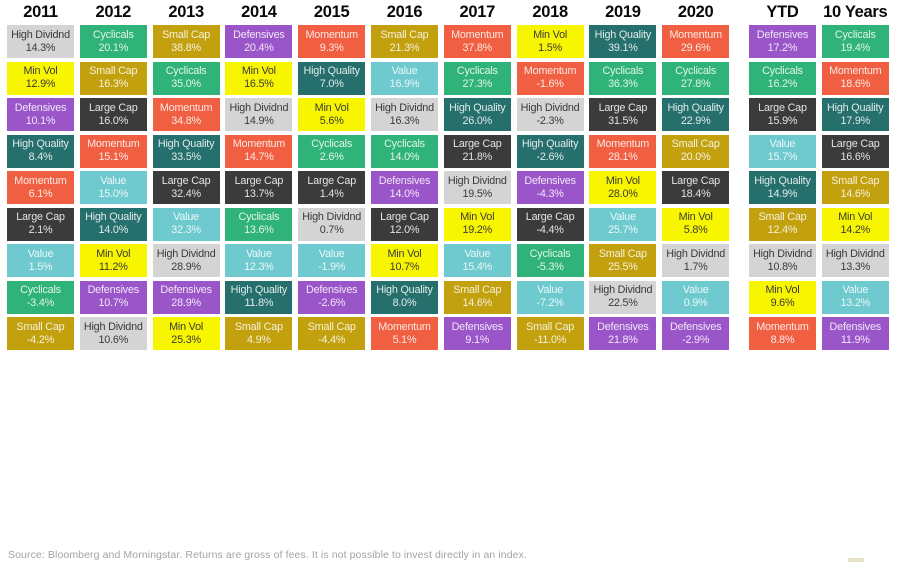 The width and height of the screenshot is (903, 565). I want to click on factor-return-value: 14.7%, so click(259, 157).